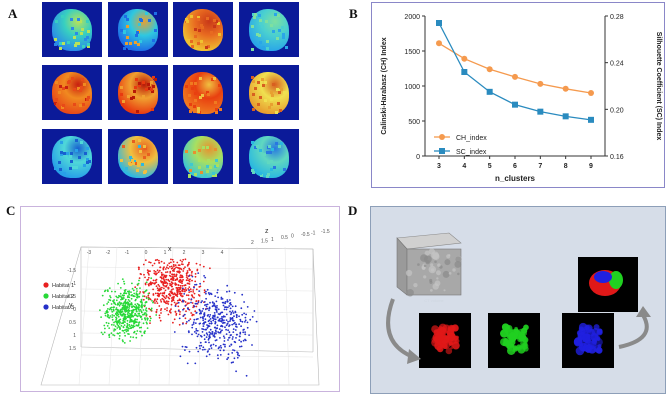 This screenshot has width=669, height=401. What do you see at coordinates (591, 166) in the screenshot?
I see `x-tick-label: 9` at bounding box center [591, 166].